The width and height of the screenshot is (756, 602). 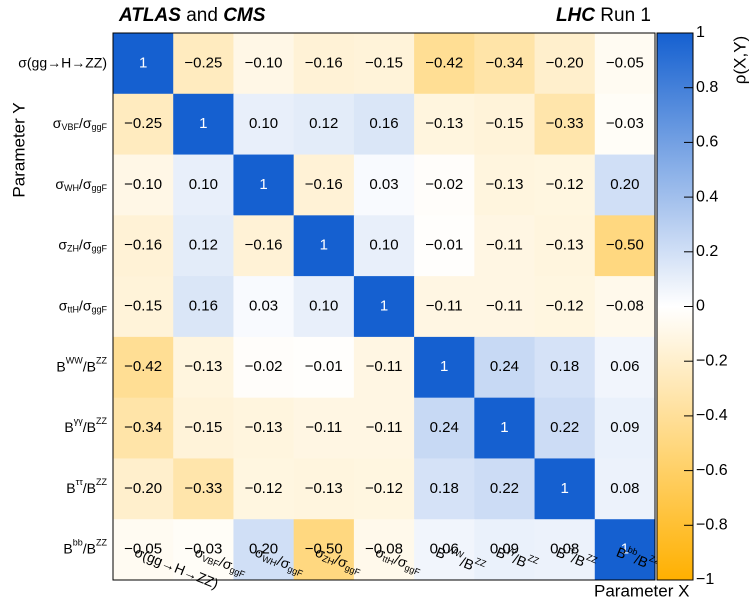 I want to click on label-part: WH, so click(x=71, y=188).